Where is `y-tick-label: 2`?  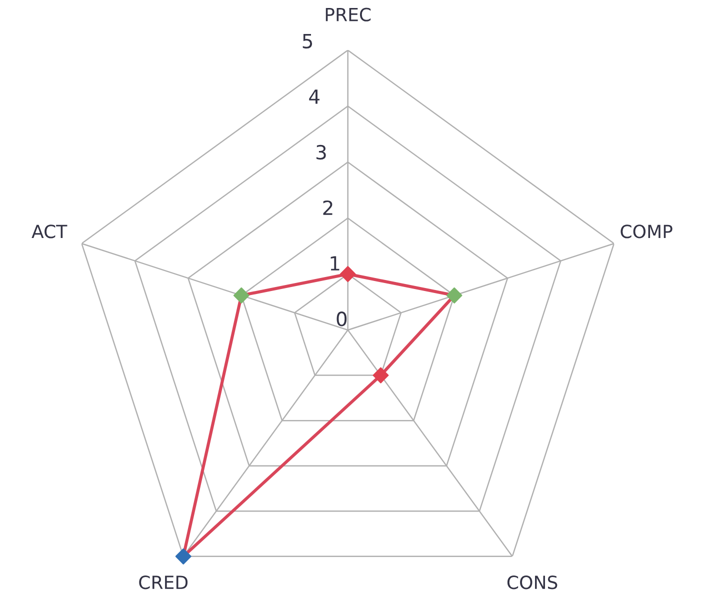 y-tick-label: 2 is located at coordinates (327, 207).